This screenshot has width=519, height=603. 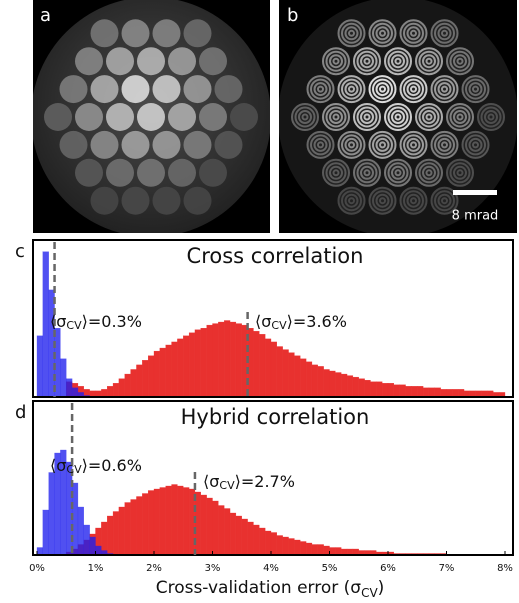 I want to click on chart-title: Hybrid correlation, so click(x=275, y=417).